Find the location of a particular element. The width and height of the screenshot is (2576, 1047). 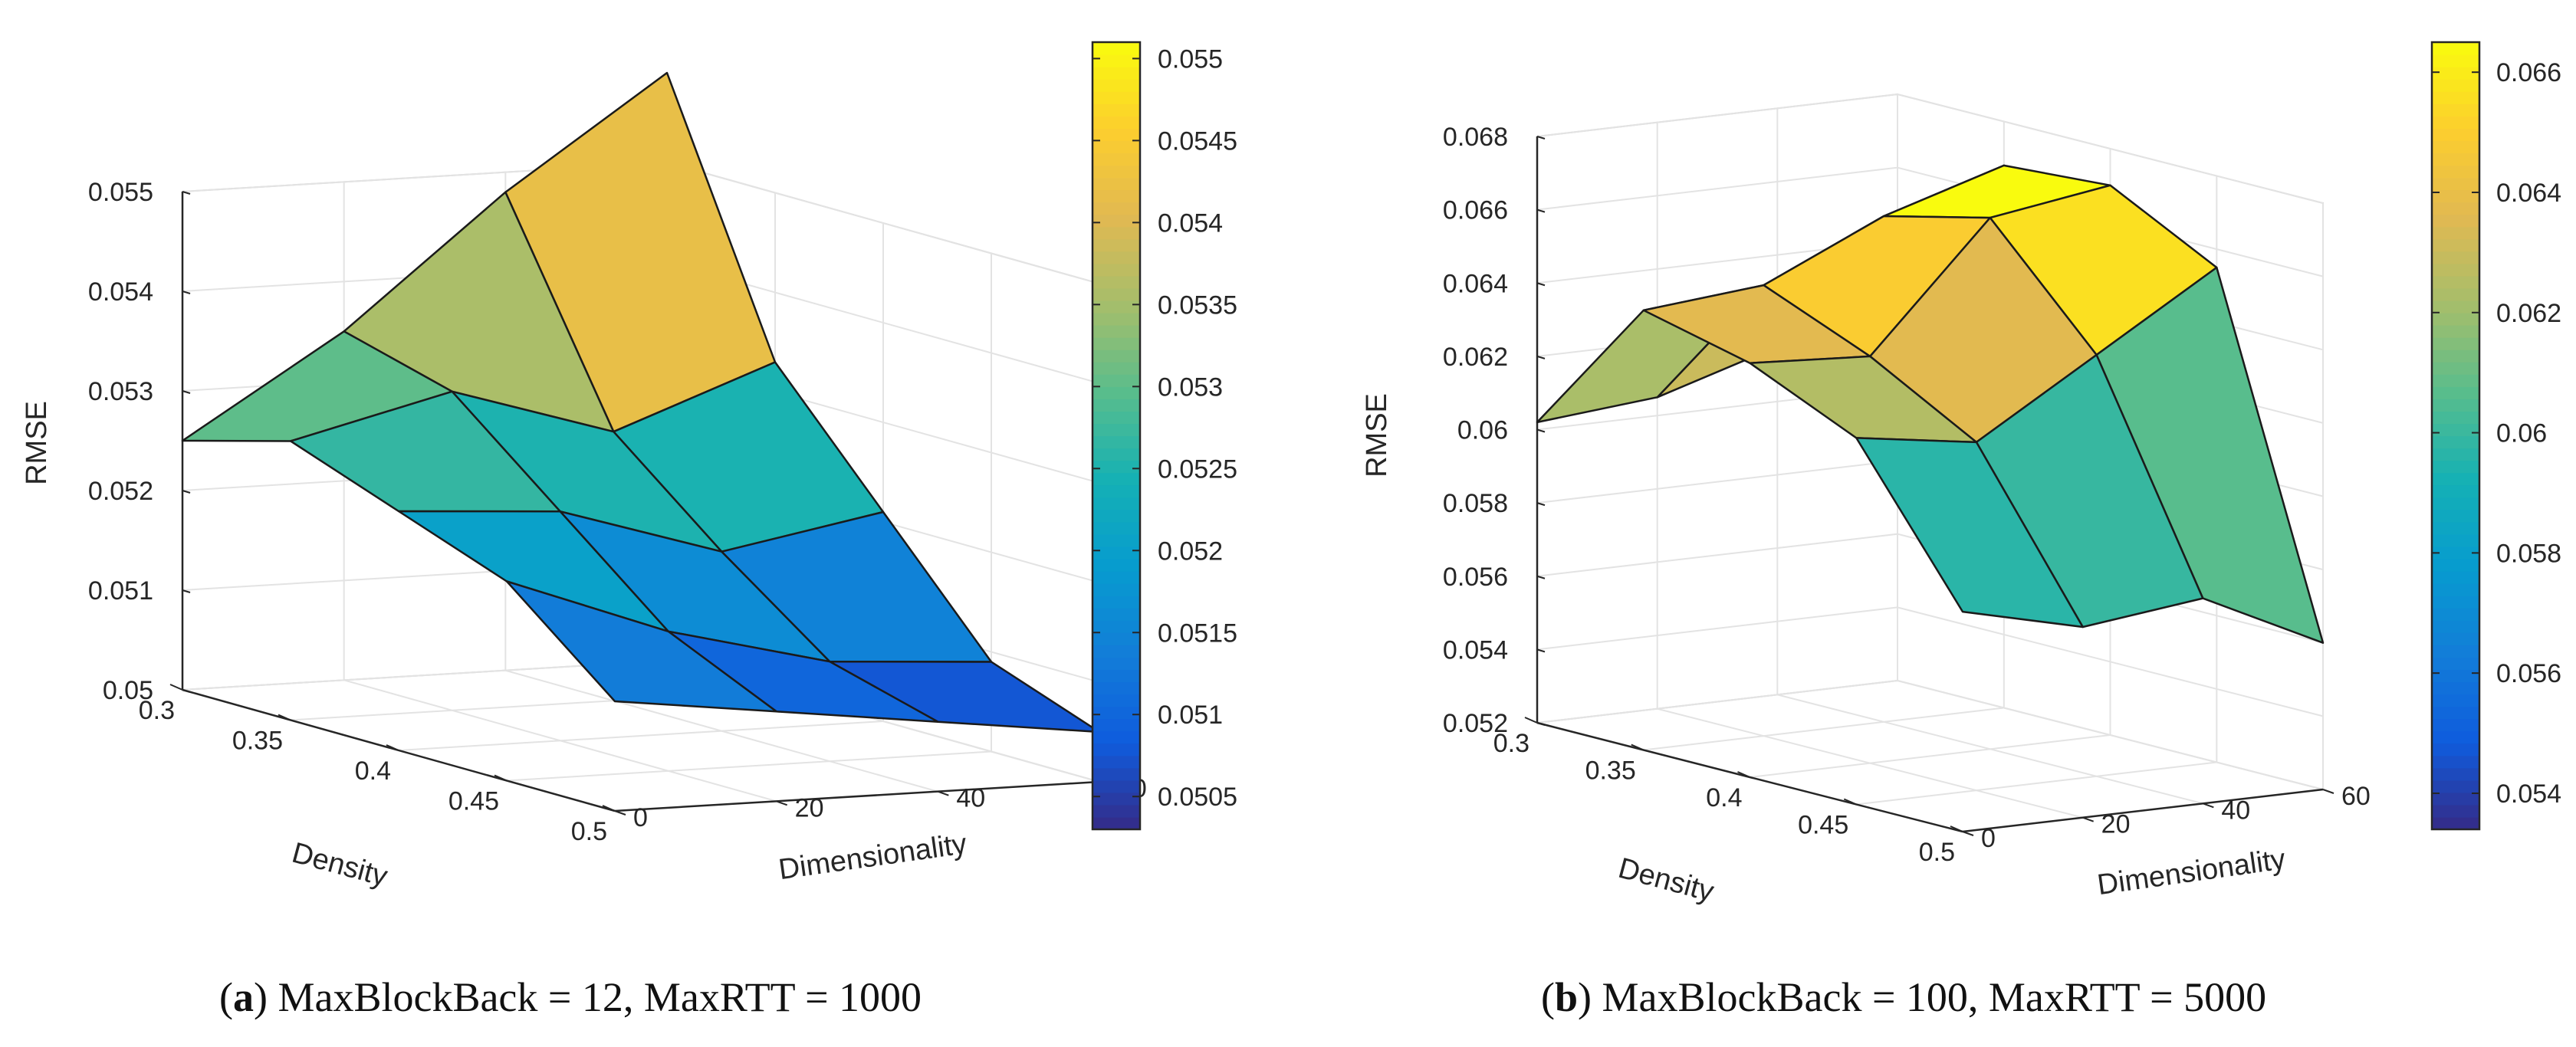

z-tick-label: 0.054 is located at coordinates (1476, 650).